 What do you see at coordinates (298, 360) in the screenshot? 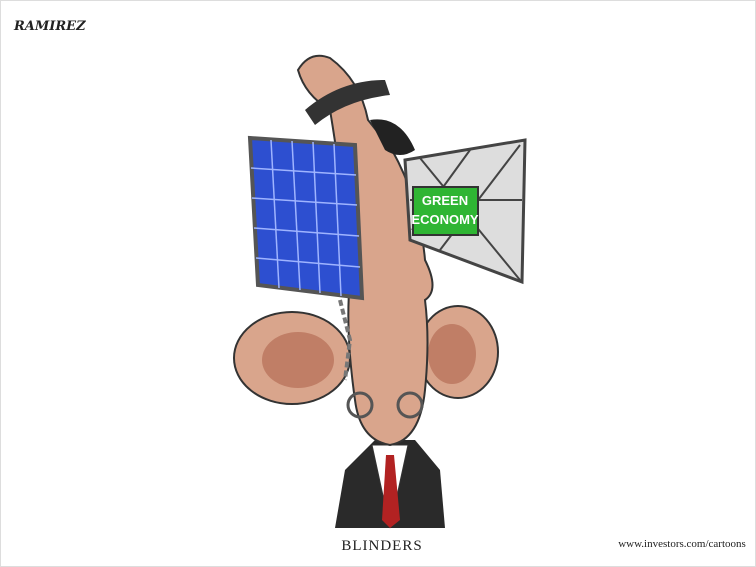
I see `left-ear-inner` at bounding box center [298, 360].